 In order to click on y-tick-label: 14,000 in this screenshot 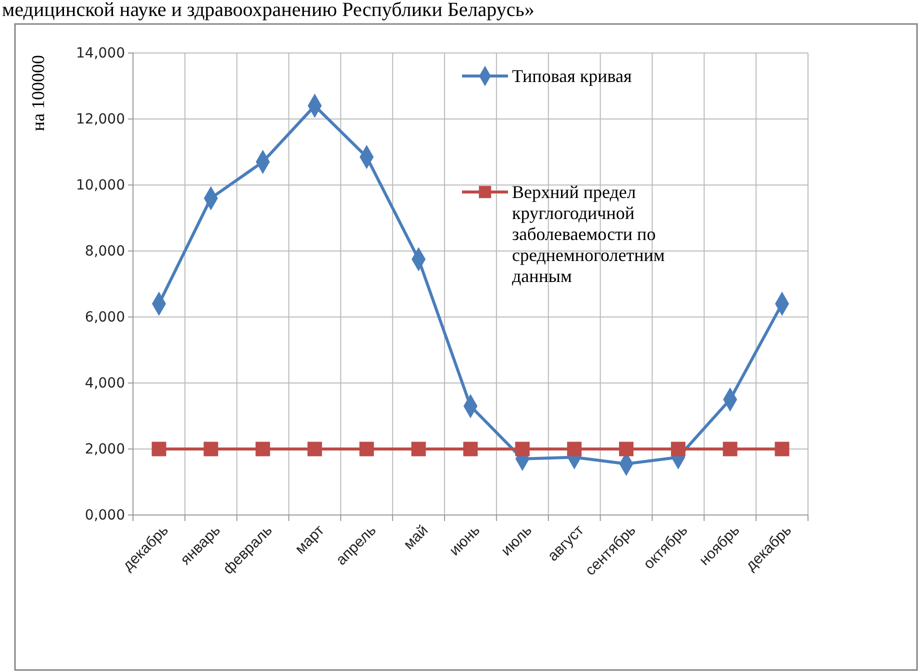, I will do `click(100, 53)`.